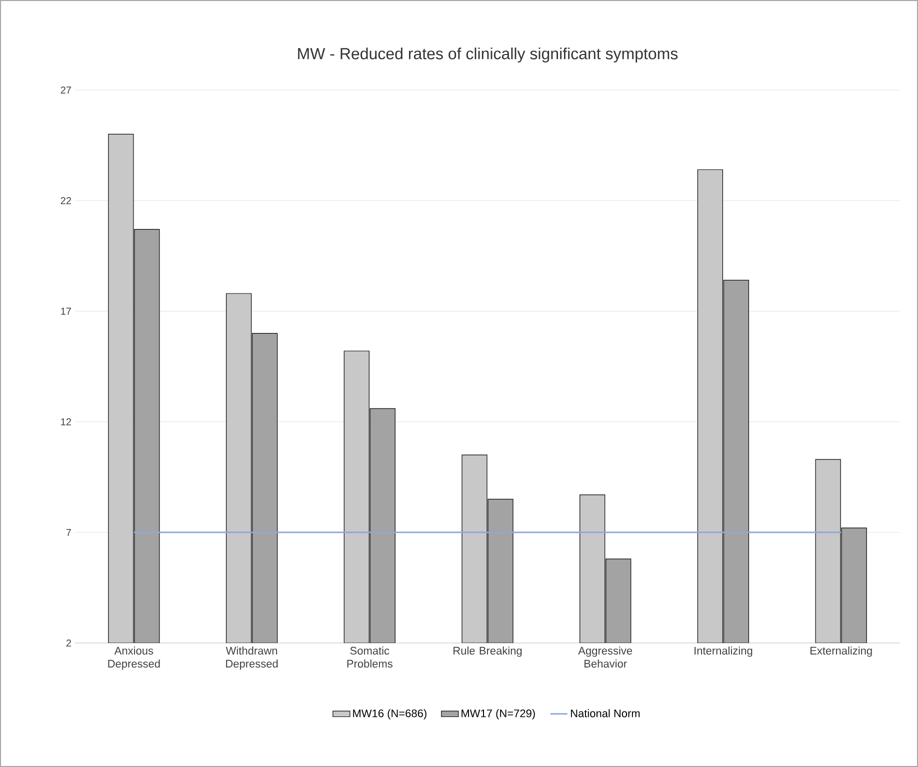 The image size is (918, 767). Describe the element at coordinates (723, 651) in the screenshot. I see `x-tick-label: Internalizing` at that location.